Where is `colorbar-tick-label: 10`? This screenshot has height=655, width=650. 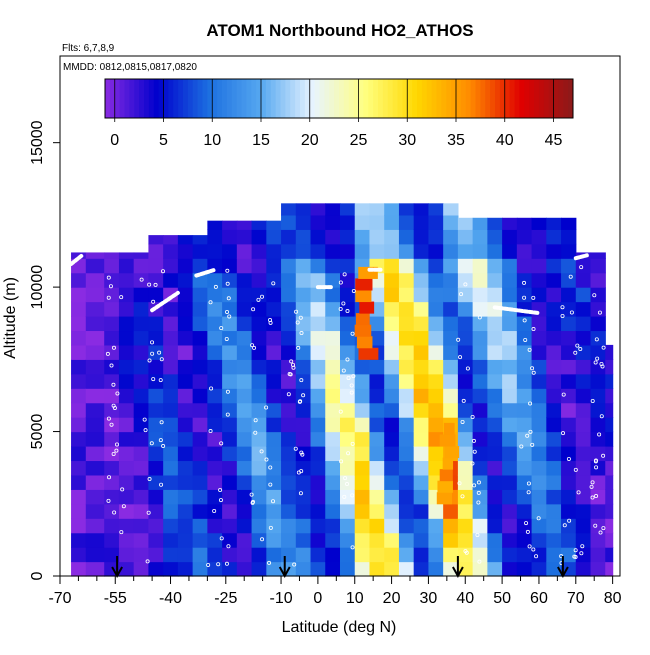 colorbar-tick-label: 10 is located at coordinates (212, 140).